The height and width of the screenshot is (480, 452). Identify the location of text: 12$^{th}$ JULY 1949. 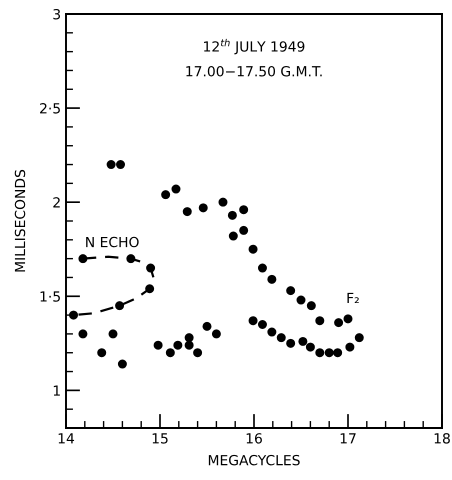
(254, 46).